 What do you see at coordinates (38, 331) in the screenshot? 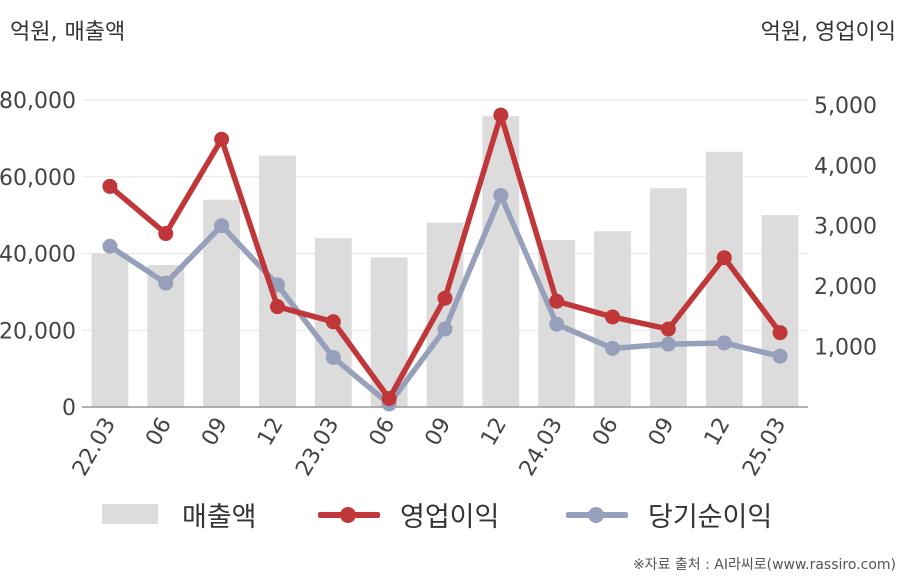
I see `left-tick-label: 20,000` at bounding box center [38, 331].